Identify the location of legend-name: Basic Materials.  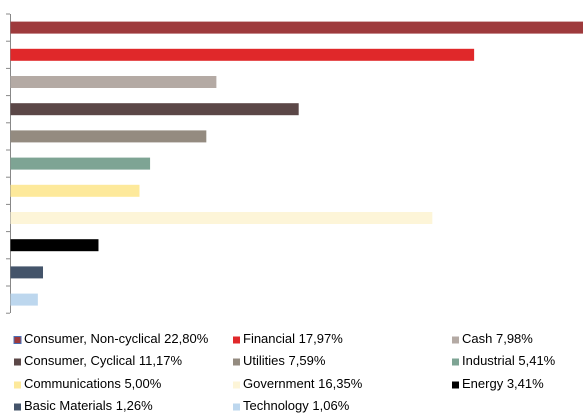
(68, 405).